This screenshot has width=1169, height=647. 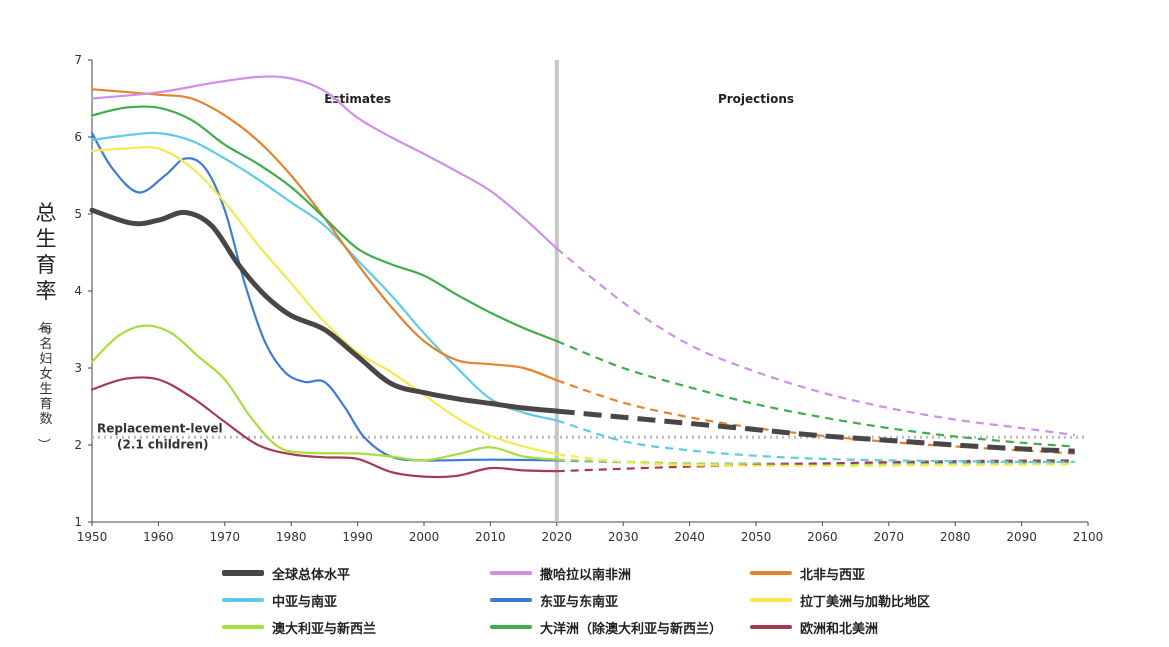 I want to click on x-tick-label: 2050, so click(x=756, y=537).